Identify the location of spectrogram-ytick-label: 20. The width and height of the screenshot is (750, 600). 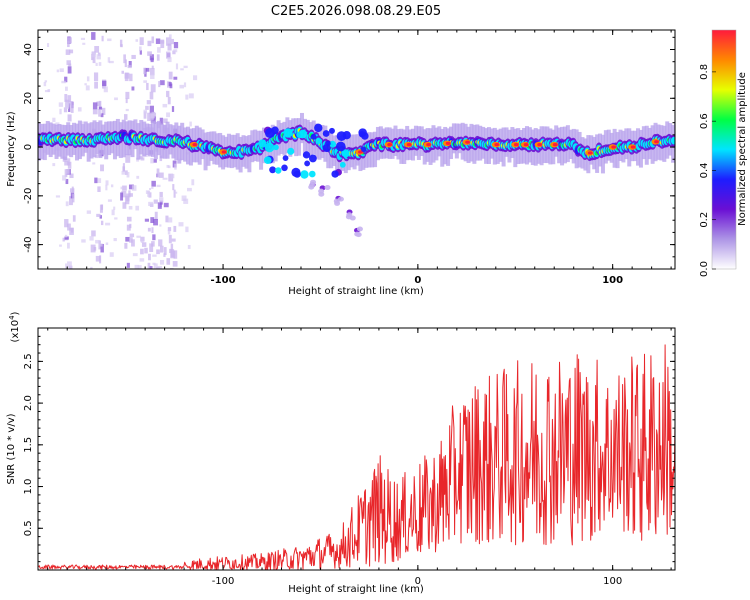
(28, 98).